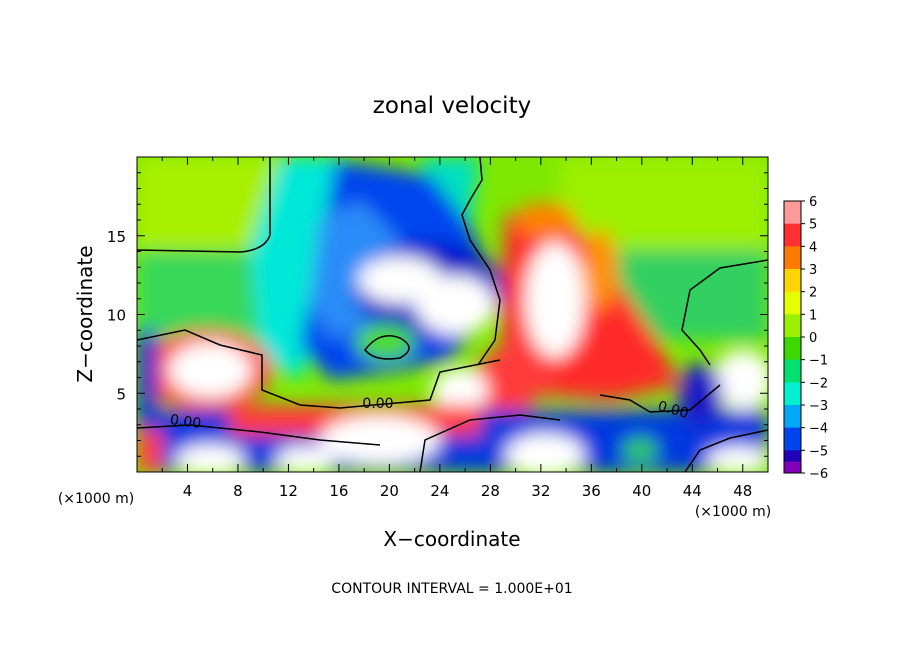 This screenshot has width=904, height=654. What do you see at coordinates (288, 491) in the screenshot?
I see `x-tick-label: 12` at bounding box center [288, 491].